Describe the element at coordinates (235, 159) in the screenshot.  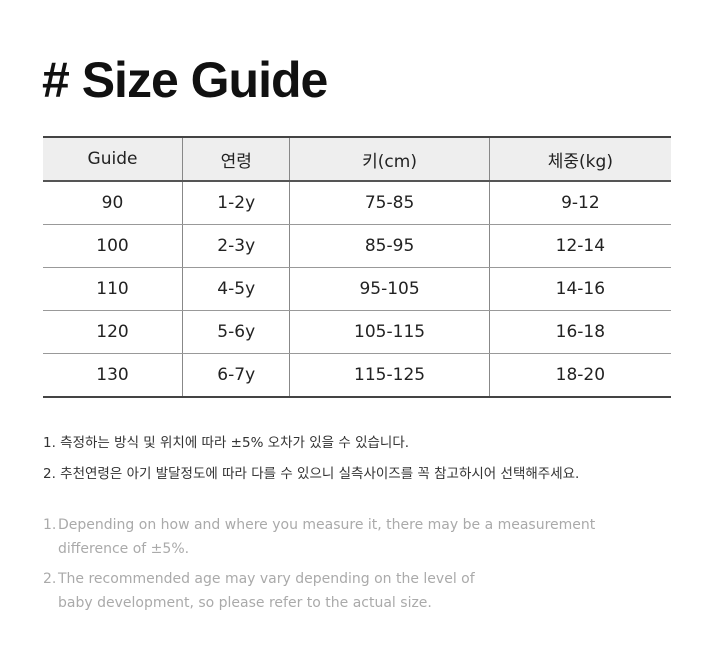
I see `header-age: 연령` at that location.